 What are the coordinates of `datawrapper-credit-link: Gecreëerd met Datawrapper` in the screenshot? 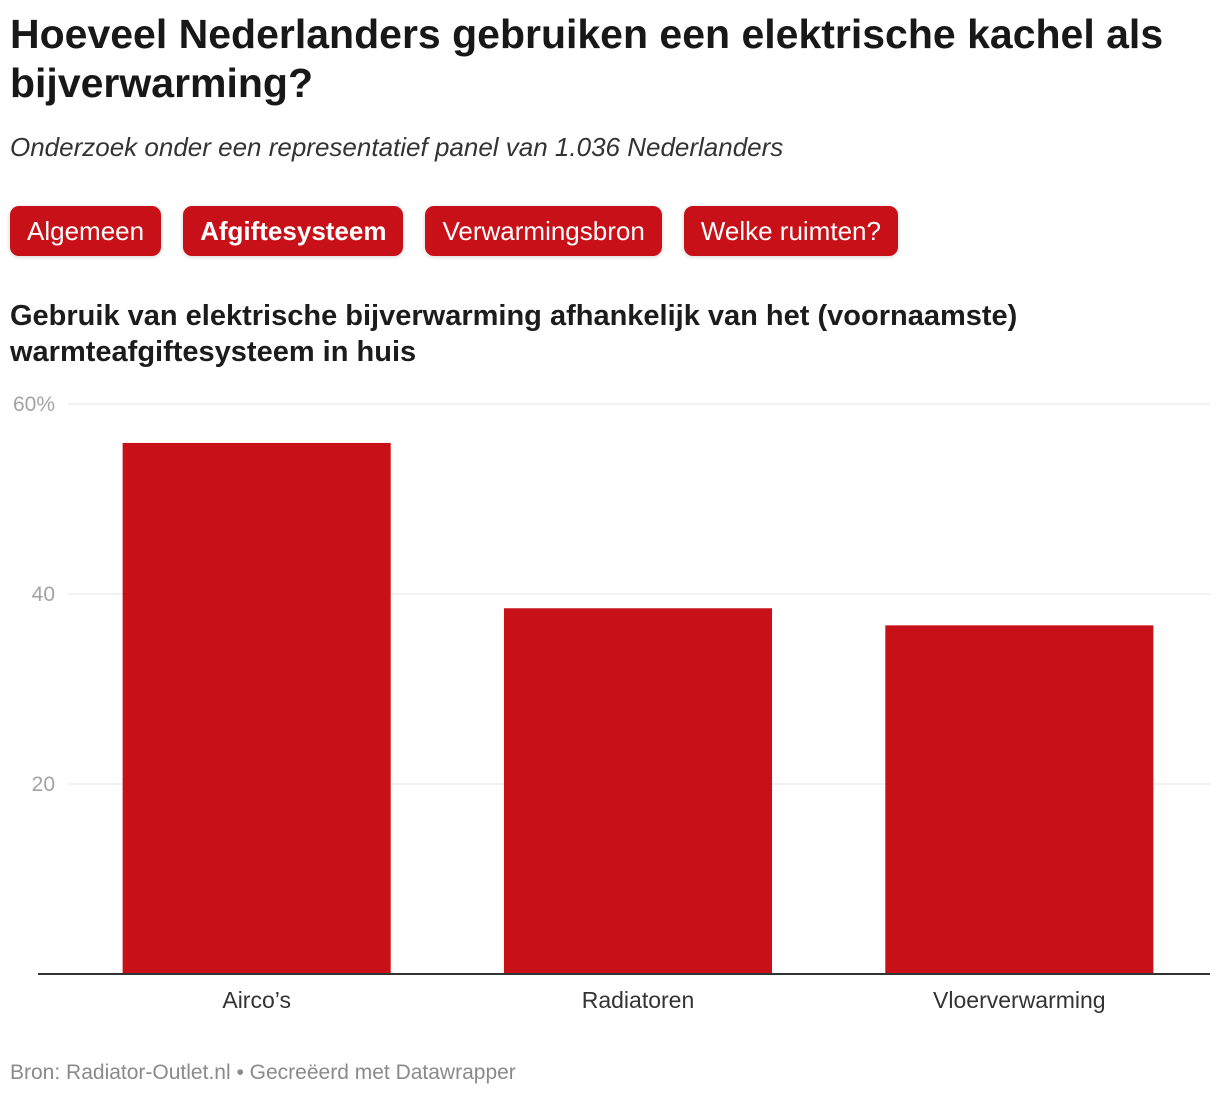 It's located at (382, 1072).